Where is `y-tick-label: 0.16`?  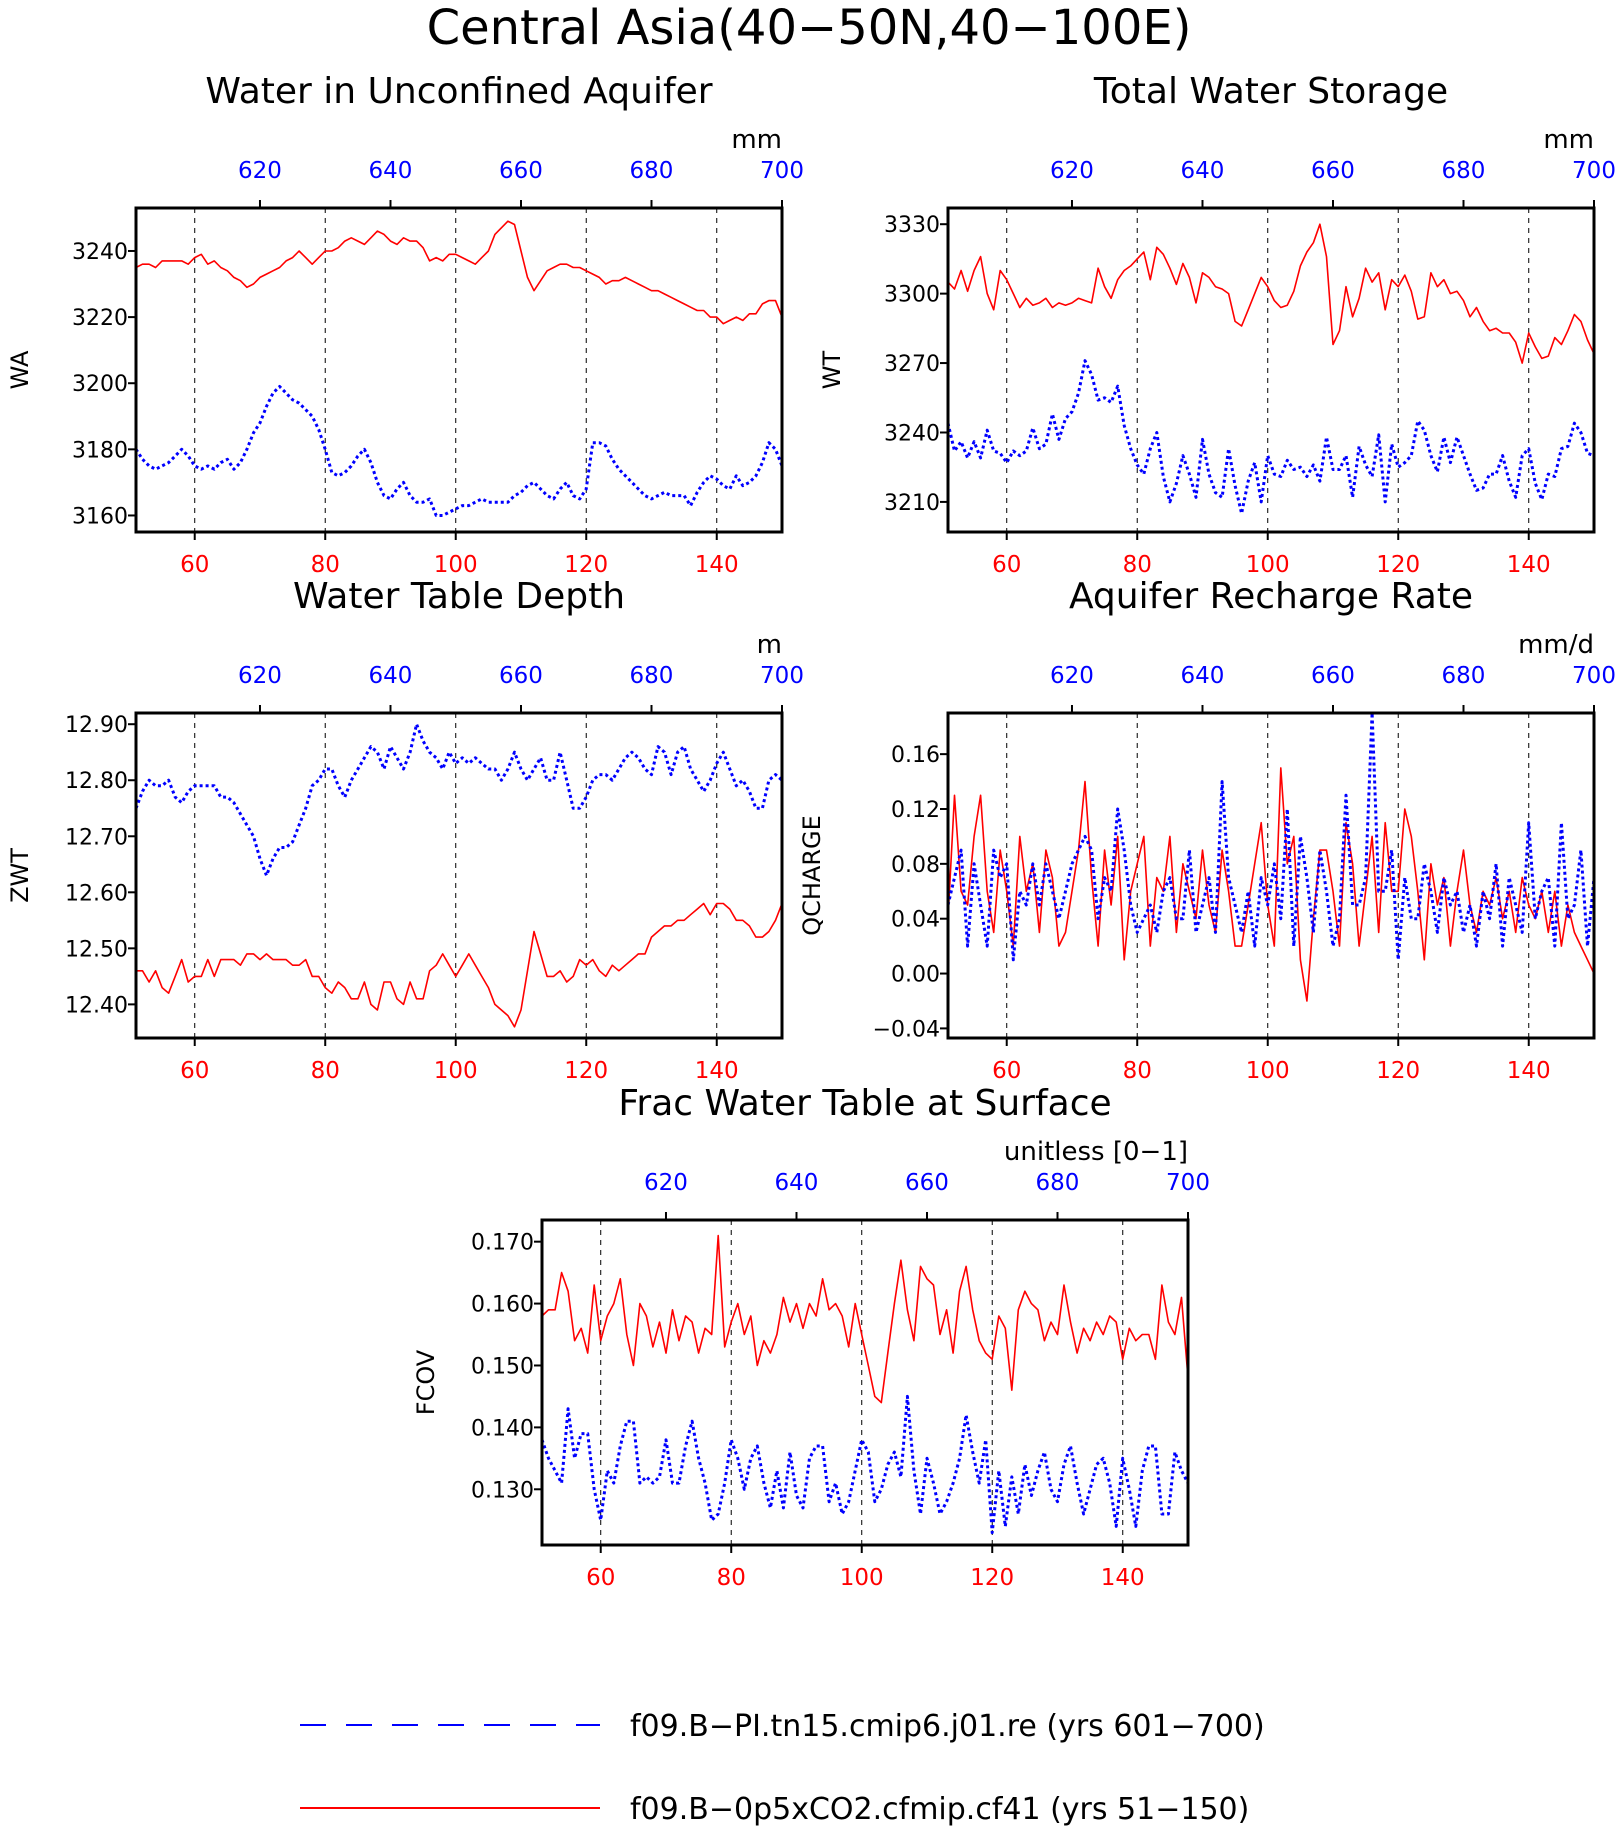 y-tick-label: 0.16 is located at coordinates (915, 755).